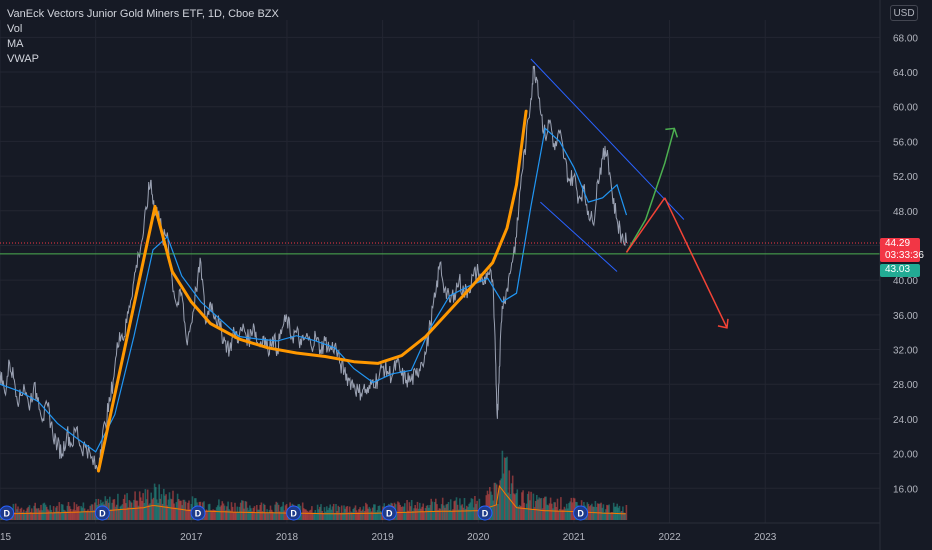 Image resolution: width=932 pixels, height=550 pixels. What do you see at coordinates (23, 59) in the screenshot?
I see `legend-item-vwap: VWAP` at bounding box center [23, 59].